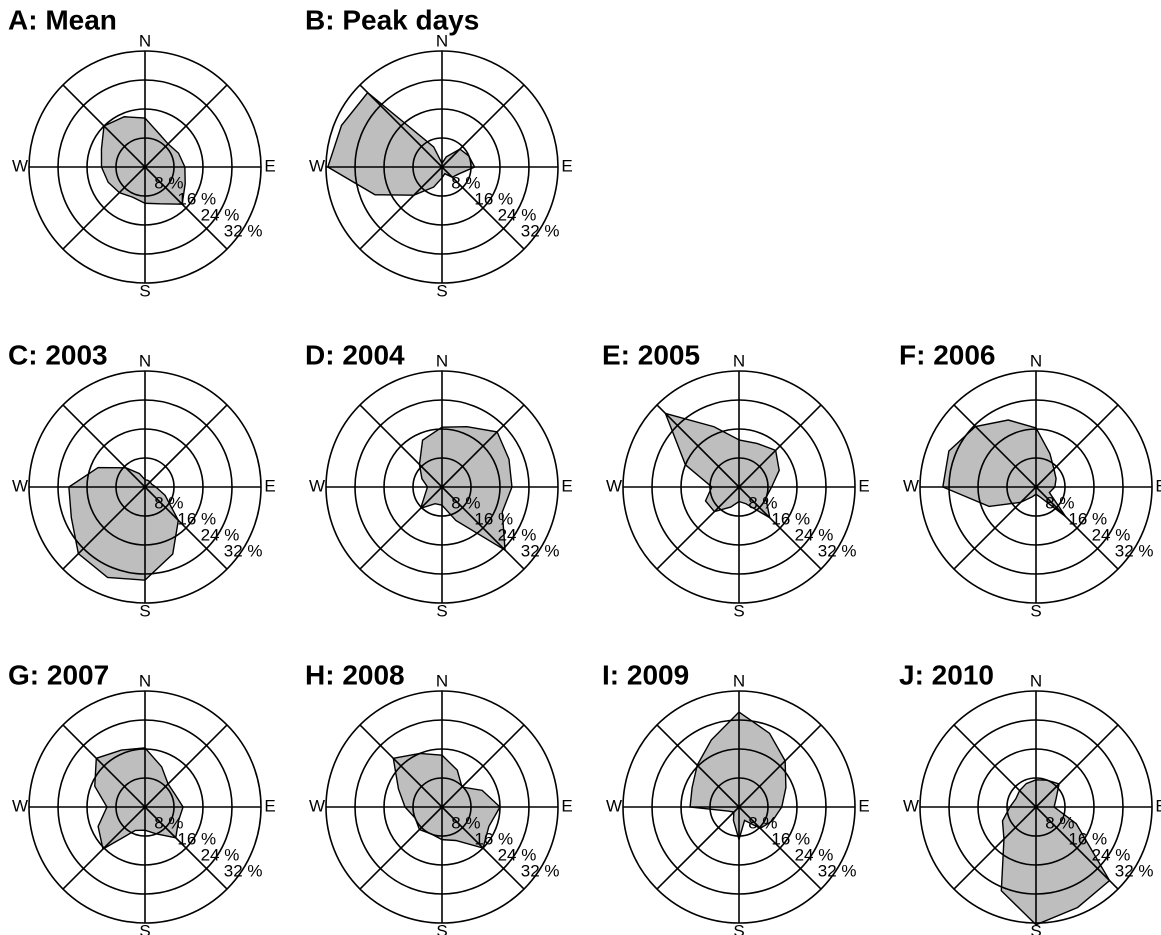 This screenshot has height=935, width=1161. What do you see at coordinates (58, 354) in the screenshot?
I see `chart-title: C: 2003` at bounding box center [58, 354].